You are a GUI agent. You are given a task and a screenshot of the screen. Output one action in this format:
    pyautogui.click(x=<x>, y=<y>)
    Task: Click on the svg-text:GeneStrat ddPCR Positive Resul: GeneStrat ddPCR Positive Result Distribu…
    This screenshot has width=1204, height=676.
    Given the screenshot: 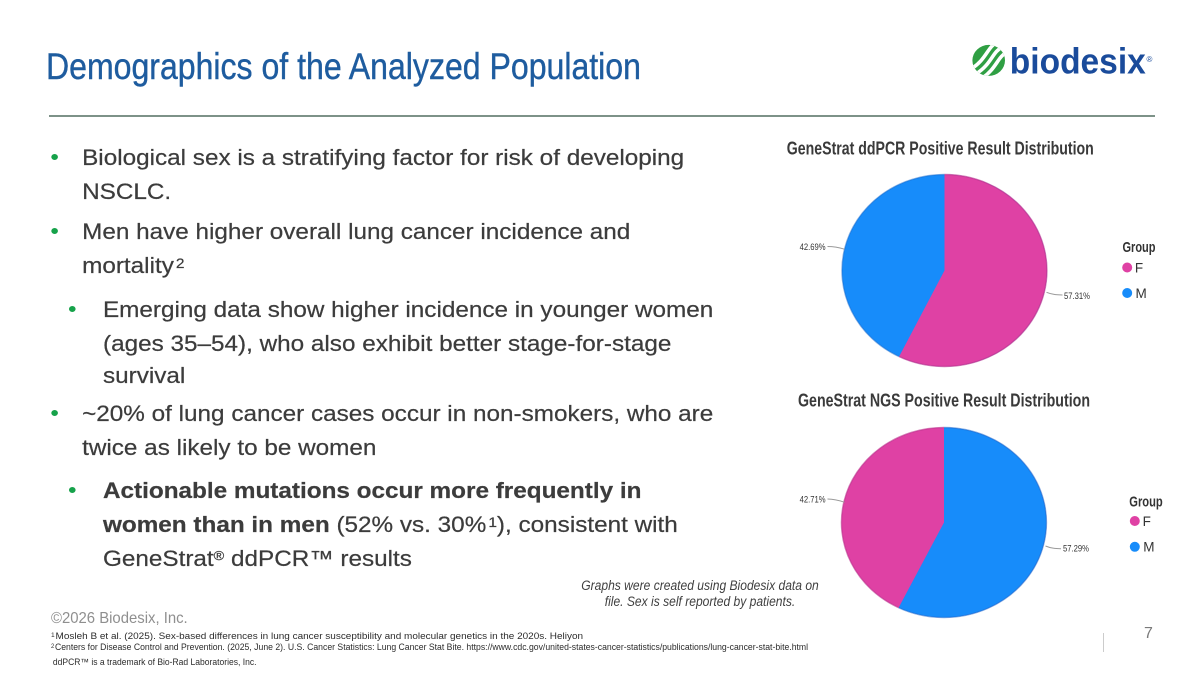 What is the action you would take?
    pyautogui.click(x=940, y=149)
    